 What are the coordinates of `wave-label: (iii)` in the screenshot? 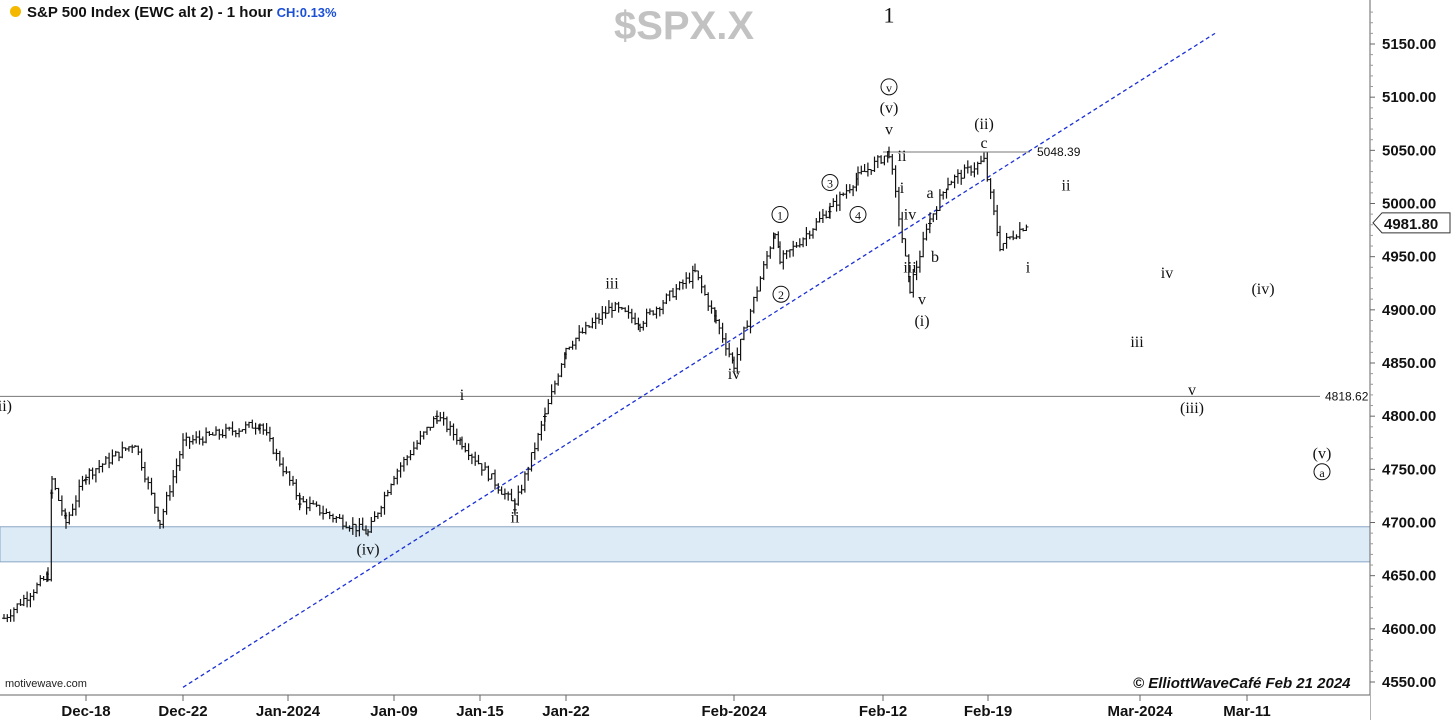 It's located at (6, 406).